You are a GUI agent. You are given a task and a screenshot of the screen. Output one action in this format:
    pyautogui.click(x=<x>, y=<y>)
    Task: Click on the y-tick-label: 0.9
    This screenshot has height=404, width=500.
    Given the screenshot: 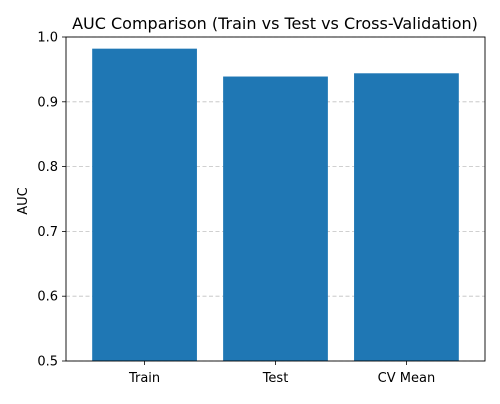 What is the action you would take?
    pyautogui.click(x=47, y=102)
    